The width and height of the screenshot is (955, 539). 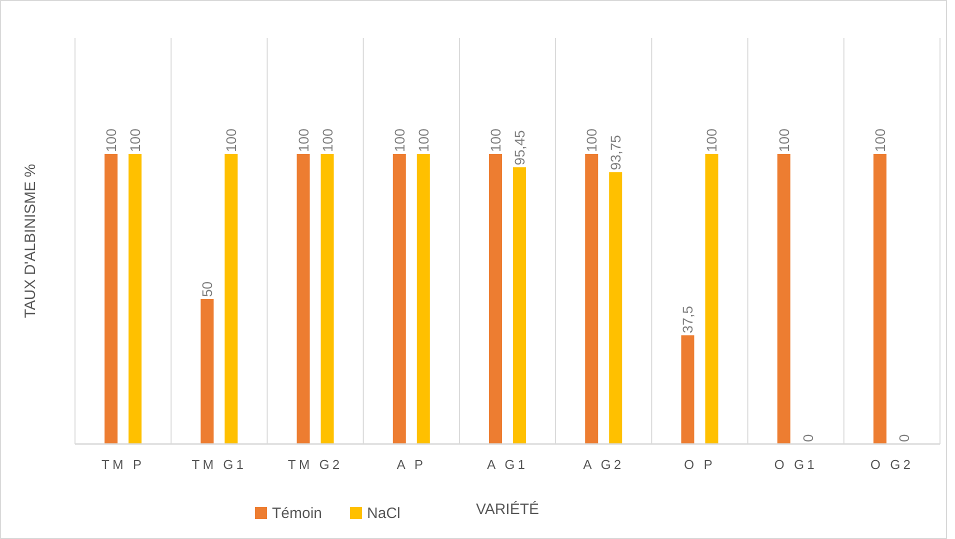 What do you see at coordinates (30, 241) in the screenshot?
I see `y-axis-title: TAUX D'ALBINISME %` at bounding box center [30, 241].